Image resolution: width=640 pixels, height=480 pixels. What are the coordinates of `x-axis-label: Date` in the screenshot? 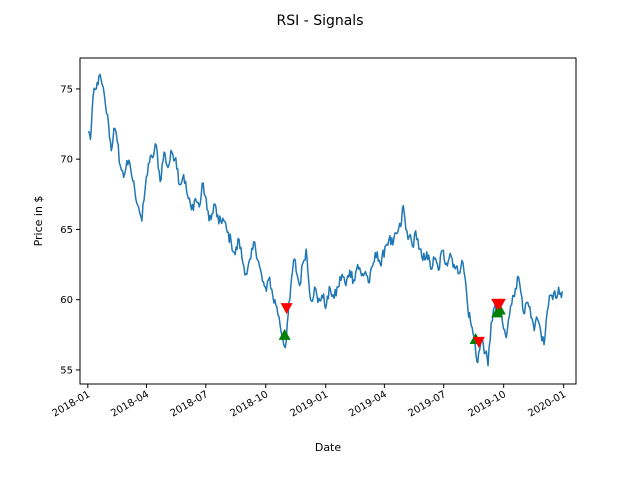 It's located at (328, 447).